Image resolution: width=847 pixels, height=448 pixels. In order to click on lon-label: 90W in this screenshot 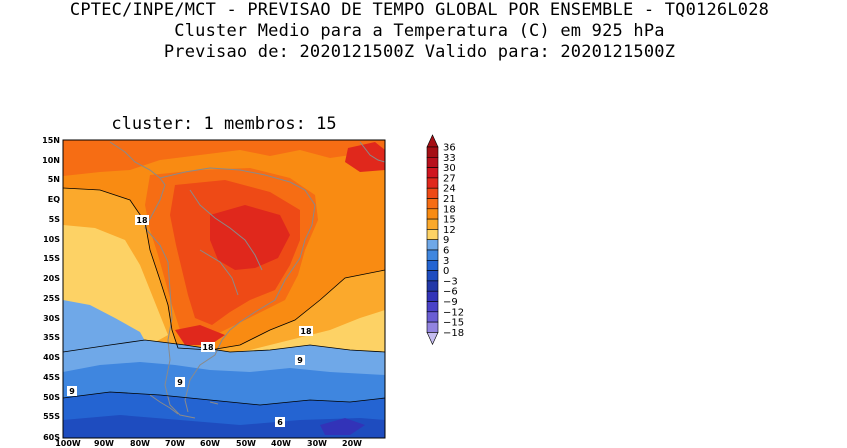, I will do `click(104, 443)`.